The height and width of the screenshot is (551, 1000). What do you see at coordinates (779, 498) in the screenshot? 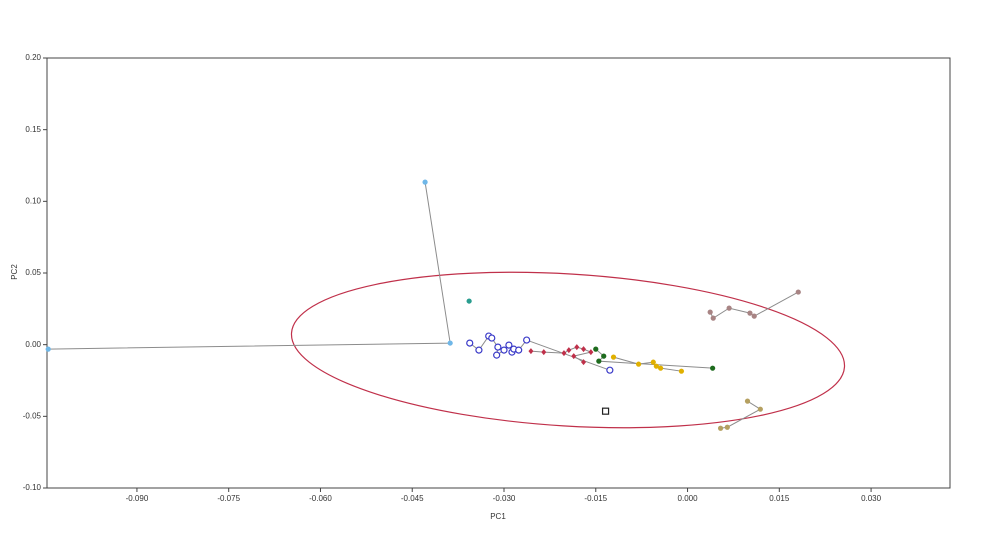
I see `x-tick-label: 0.015` at bounding box center [779, 498].